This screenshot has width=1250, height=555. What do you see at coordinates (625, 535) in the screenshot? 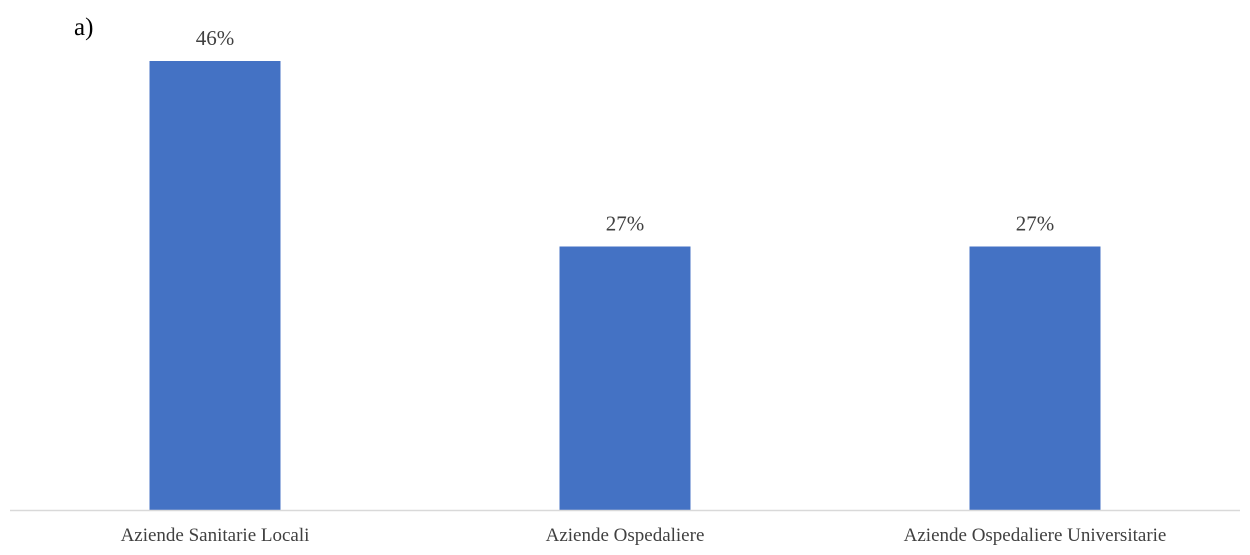
I see `category-label: Aziende Ospedaliere` at bounding box center [625, 535].